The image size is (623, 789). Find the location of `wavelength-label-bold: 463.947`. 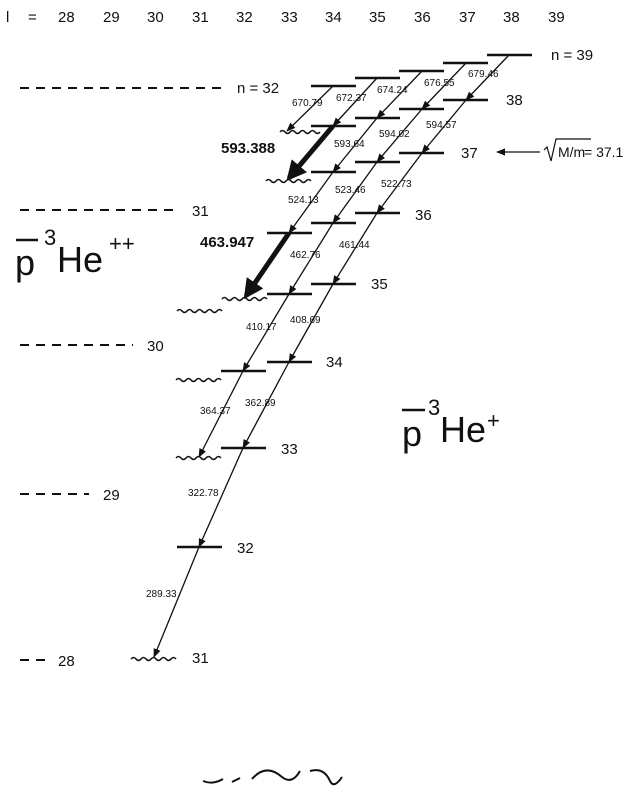

wavelength-label-bold: 463.947 is located at coordinates (227, 242).